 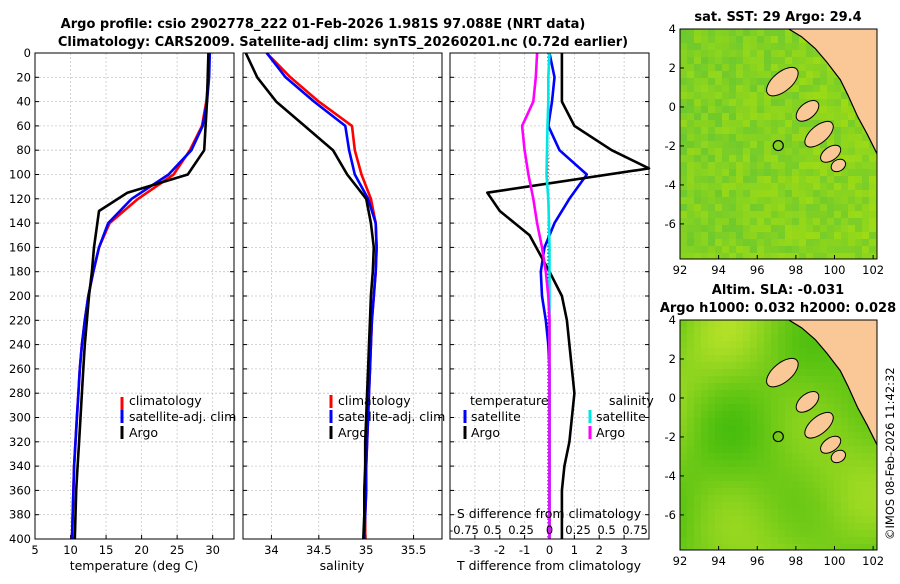 I want to click on depth-tick-label: 160, so click(x=20, y=247).